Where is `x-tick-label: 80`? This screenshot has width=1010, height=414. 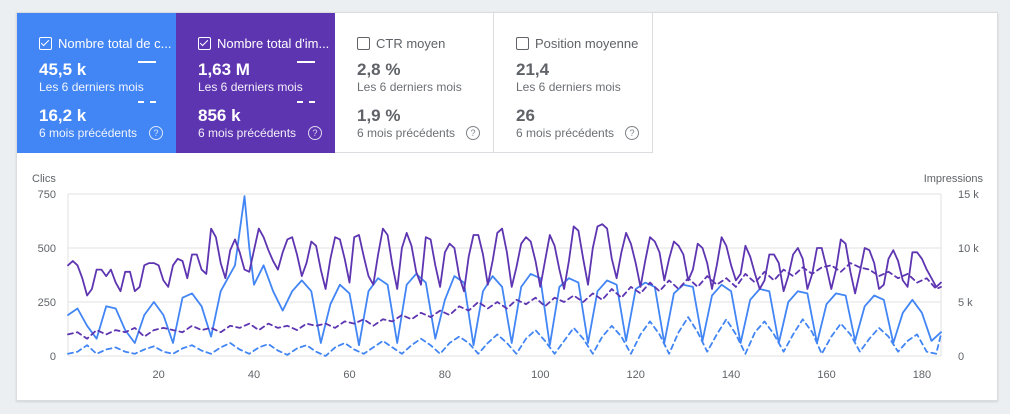
x-tick-label: 80 is located at coordinates (445, 375).